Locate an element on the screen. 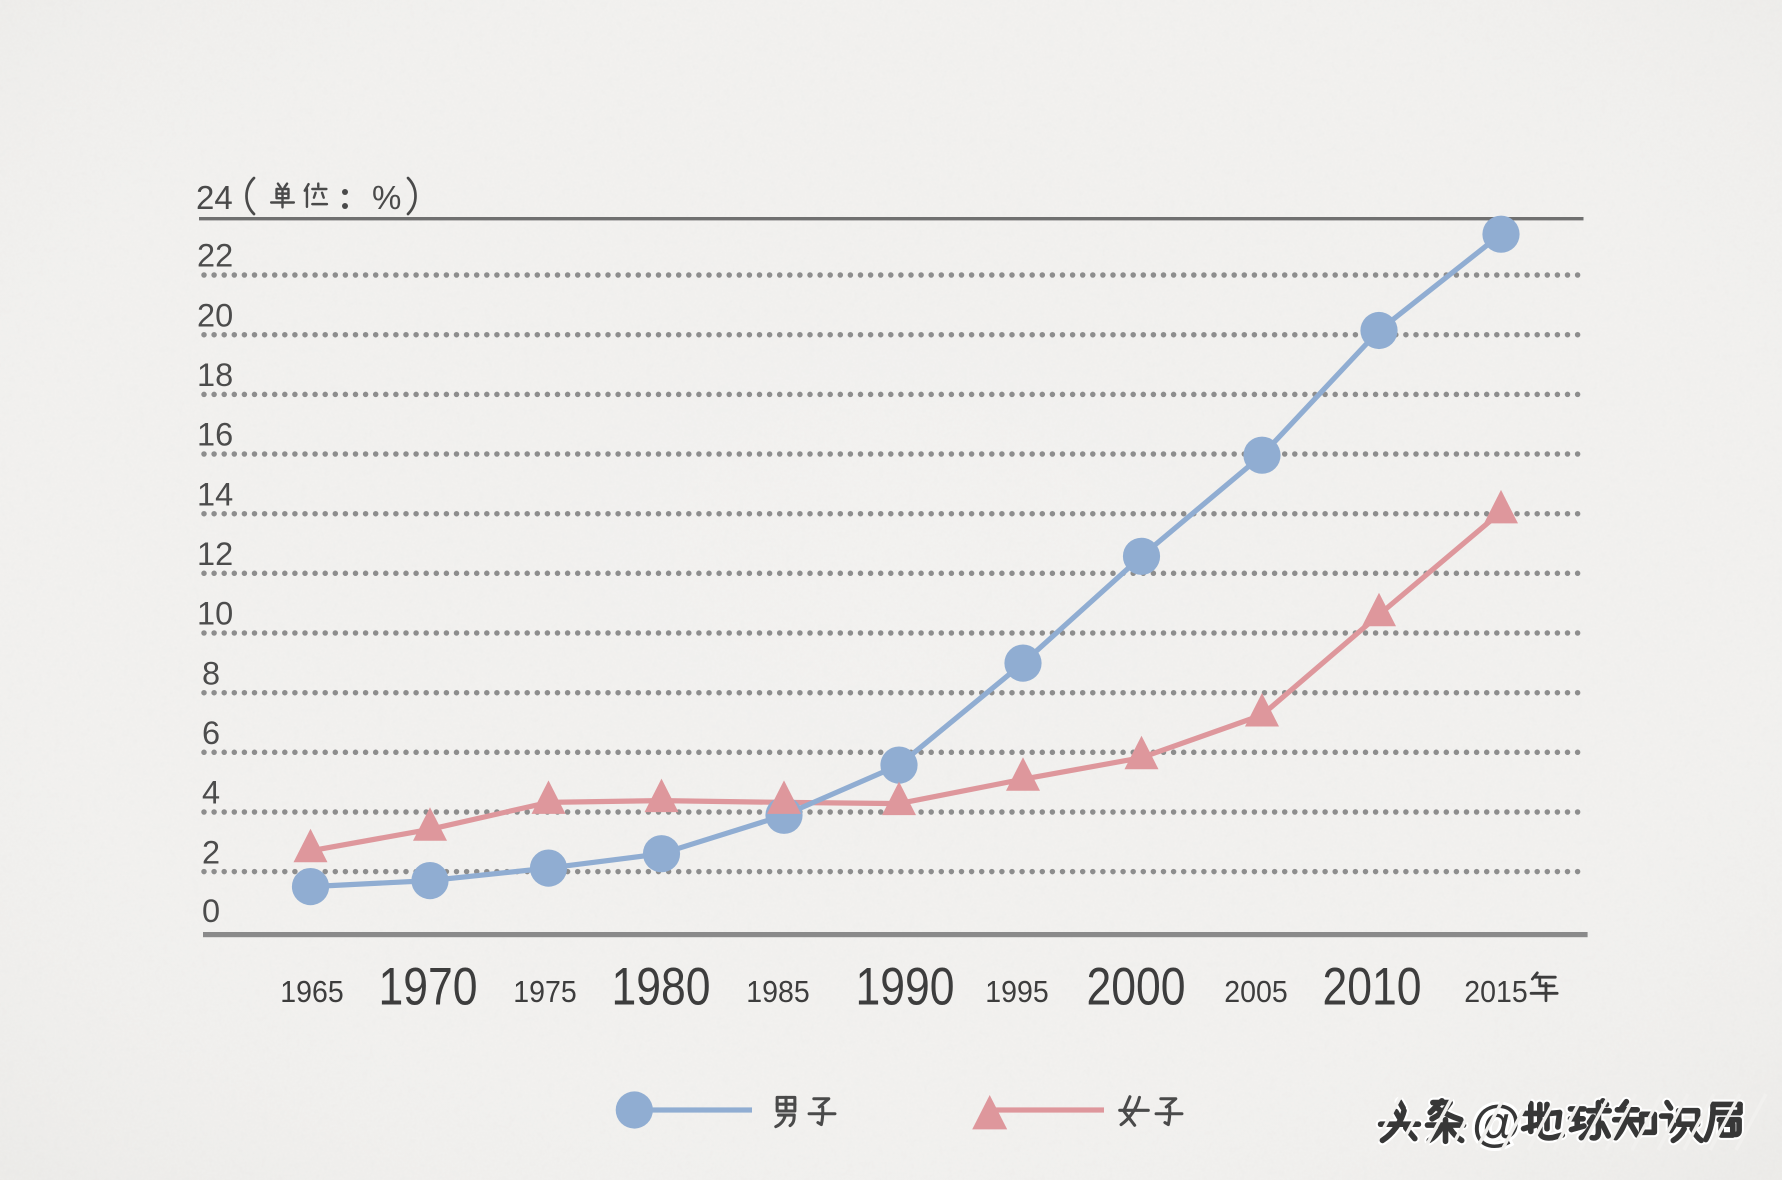 The width and height of the screenshot is (1782, 1180). svg-text: 14 is located at coordinates (215, 494).